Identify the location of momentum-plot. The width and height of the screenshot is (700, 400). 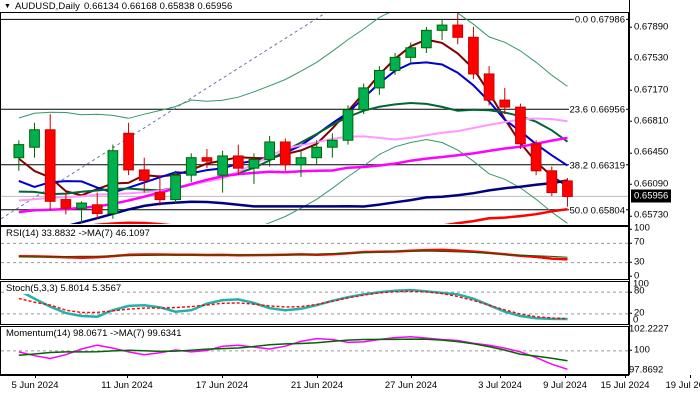
(314, 350).